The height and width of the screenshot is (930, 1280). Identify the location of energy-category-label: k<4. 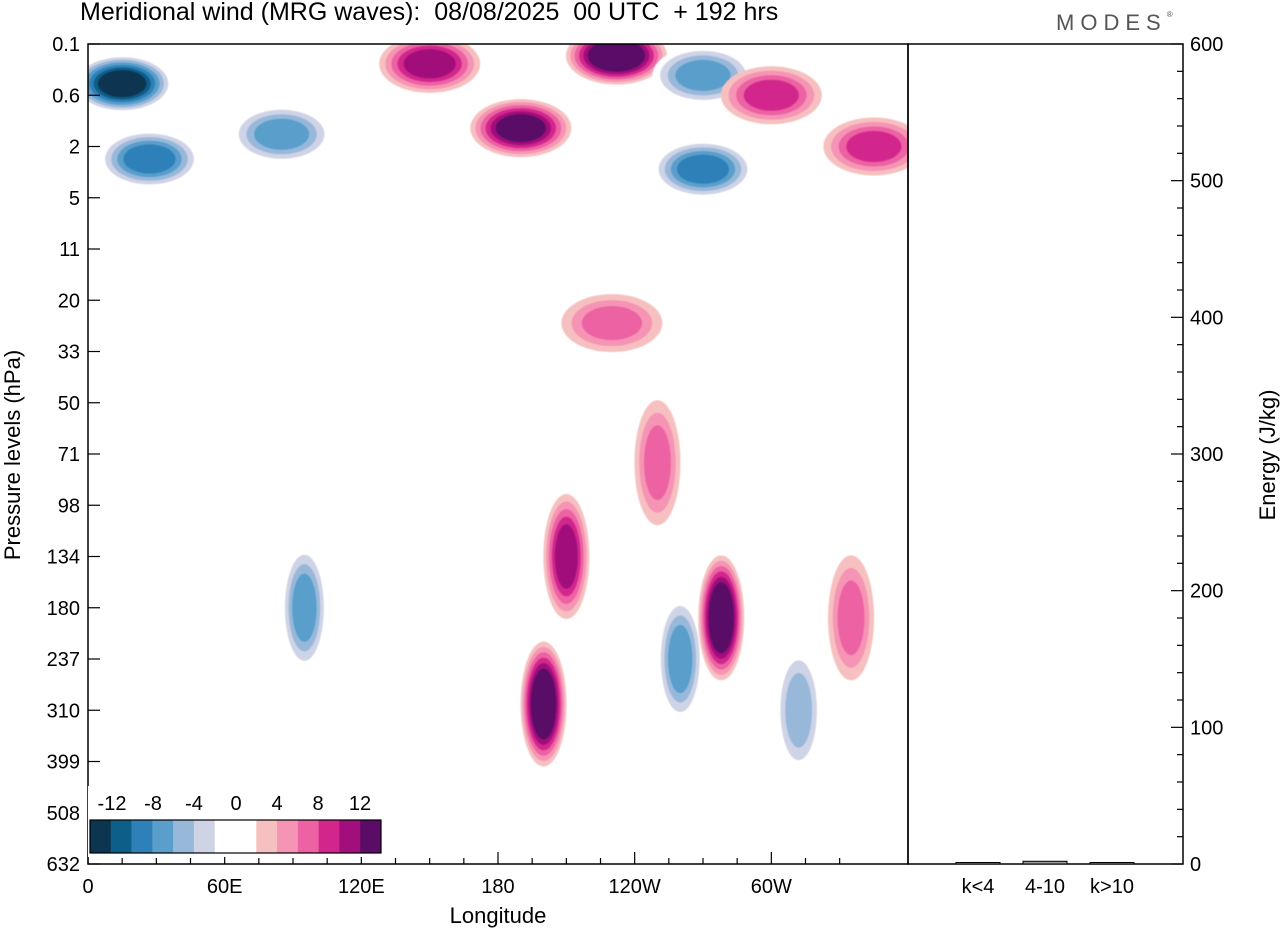
(978, 887).